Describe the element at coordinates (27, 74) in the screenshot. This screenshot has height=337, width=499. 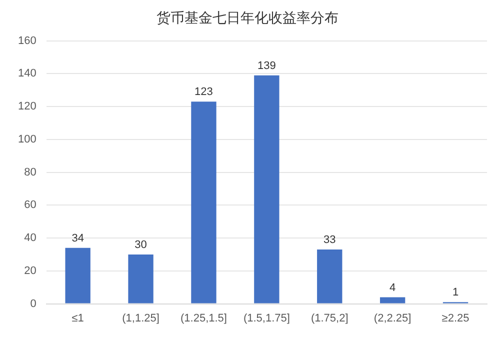
I see `y-tick-label: 140` at that location.